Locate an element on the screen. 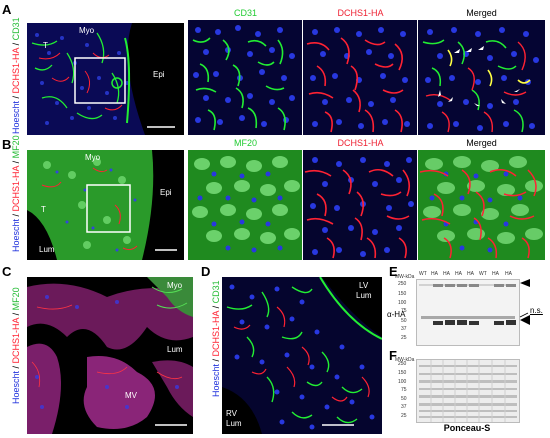 The image size is (550, 438). header-a-dchs1: DCHS1-HA is located at coordinates (360, 13).